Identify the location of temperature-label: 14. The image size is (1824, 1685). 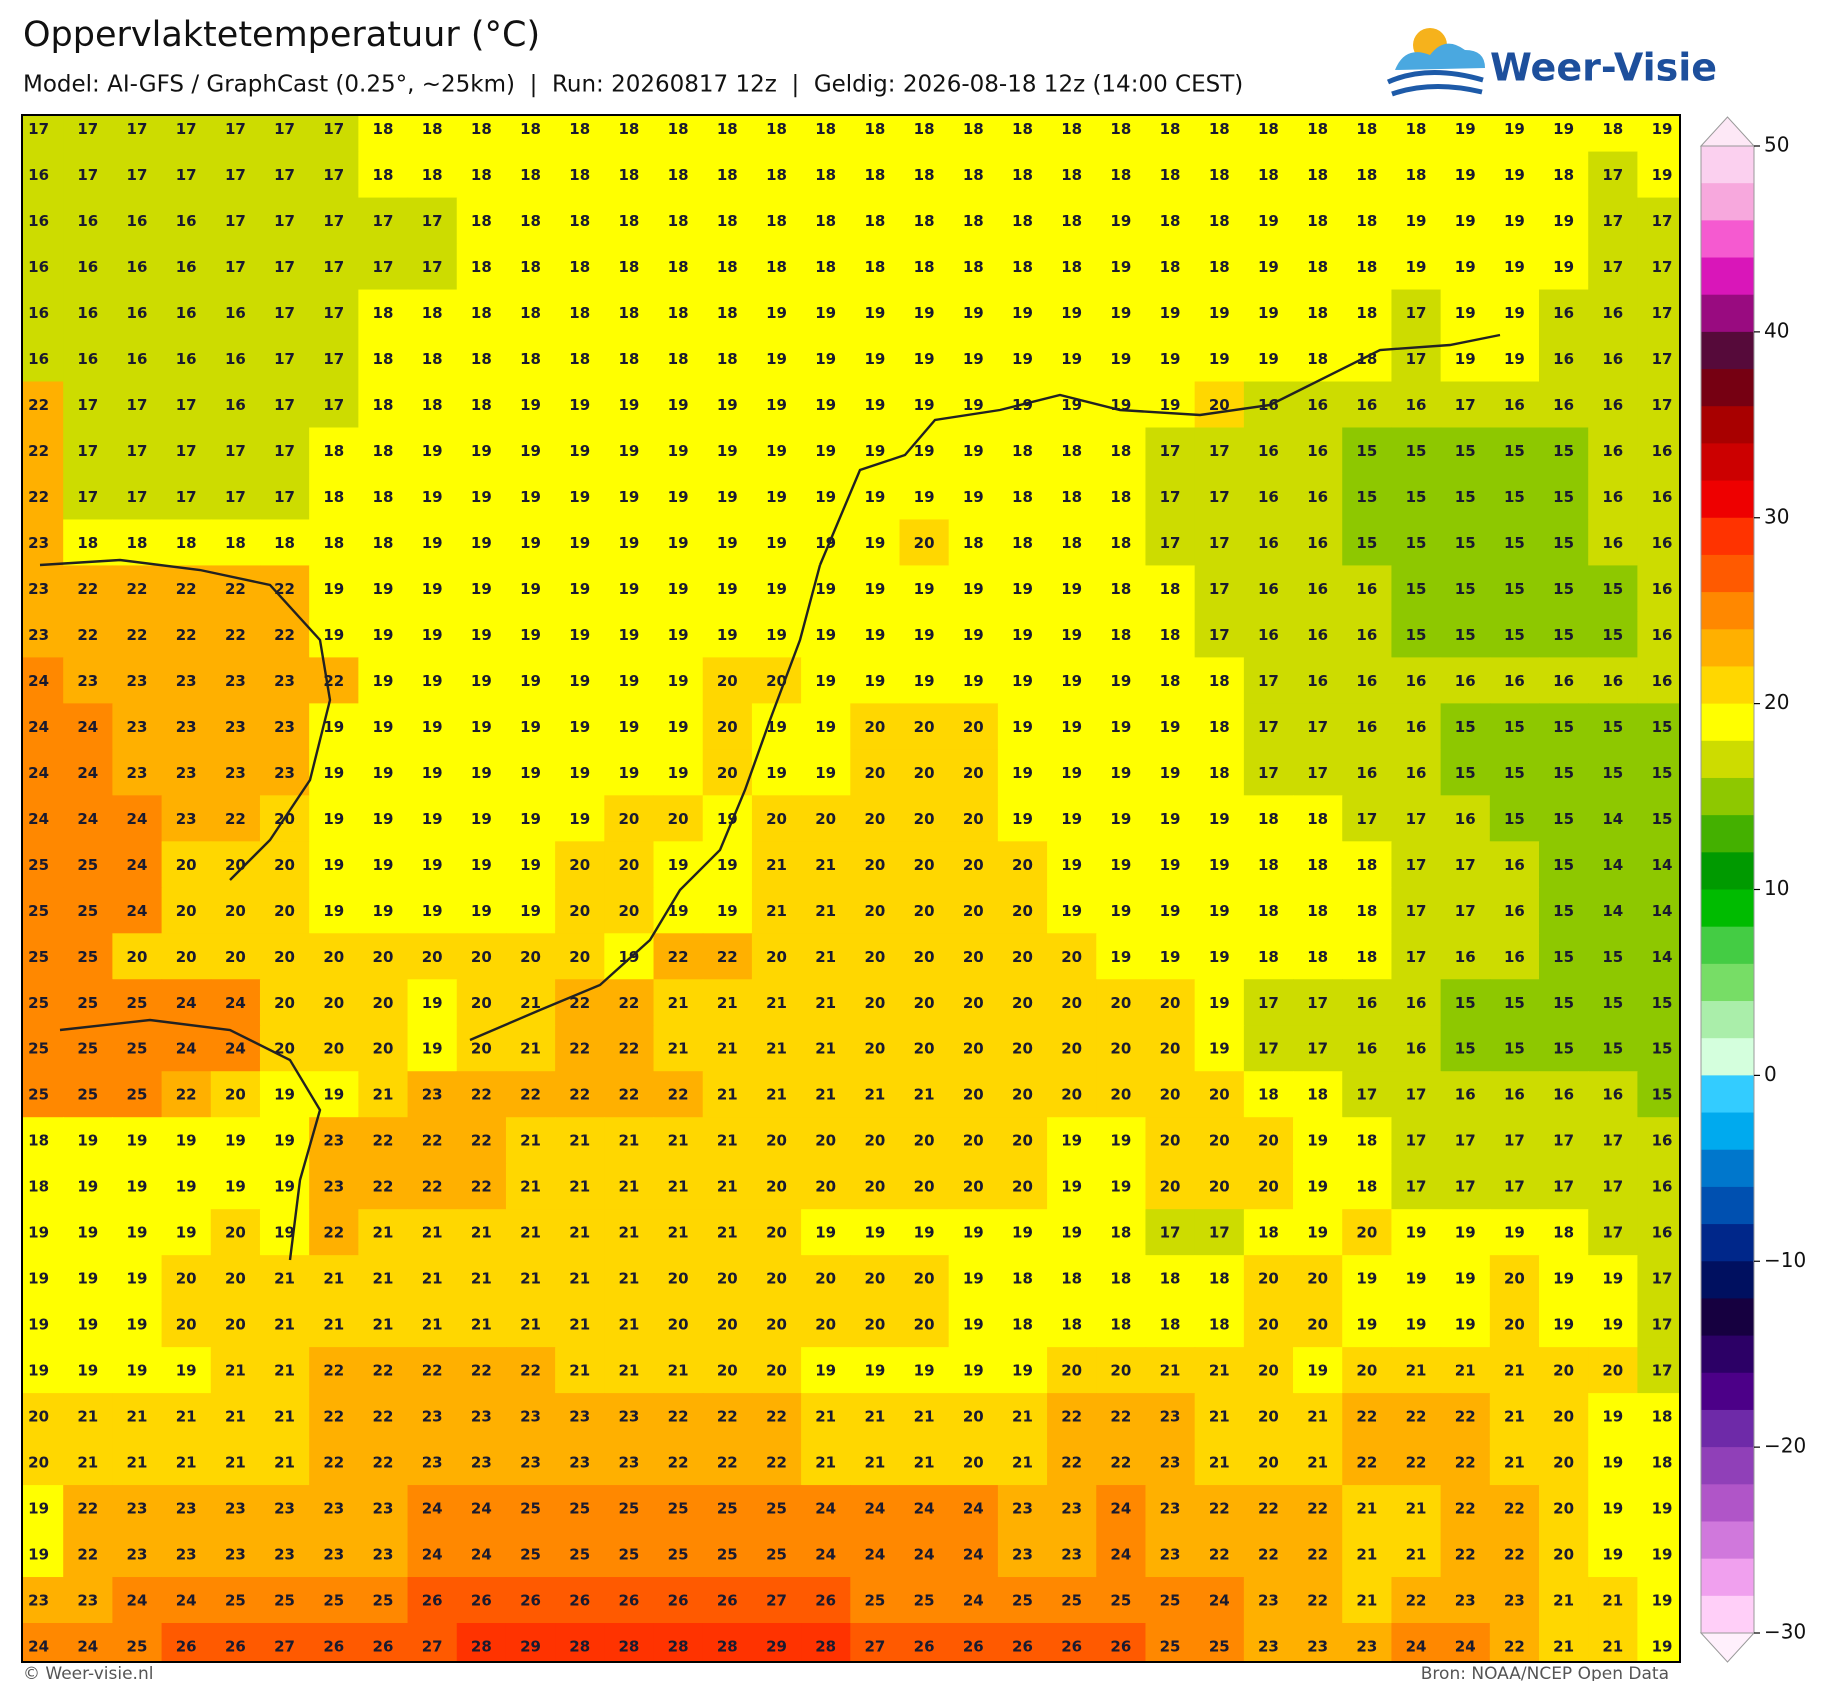
(1612, 865).